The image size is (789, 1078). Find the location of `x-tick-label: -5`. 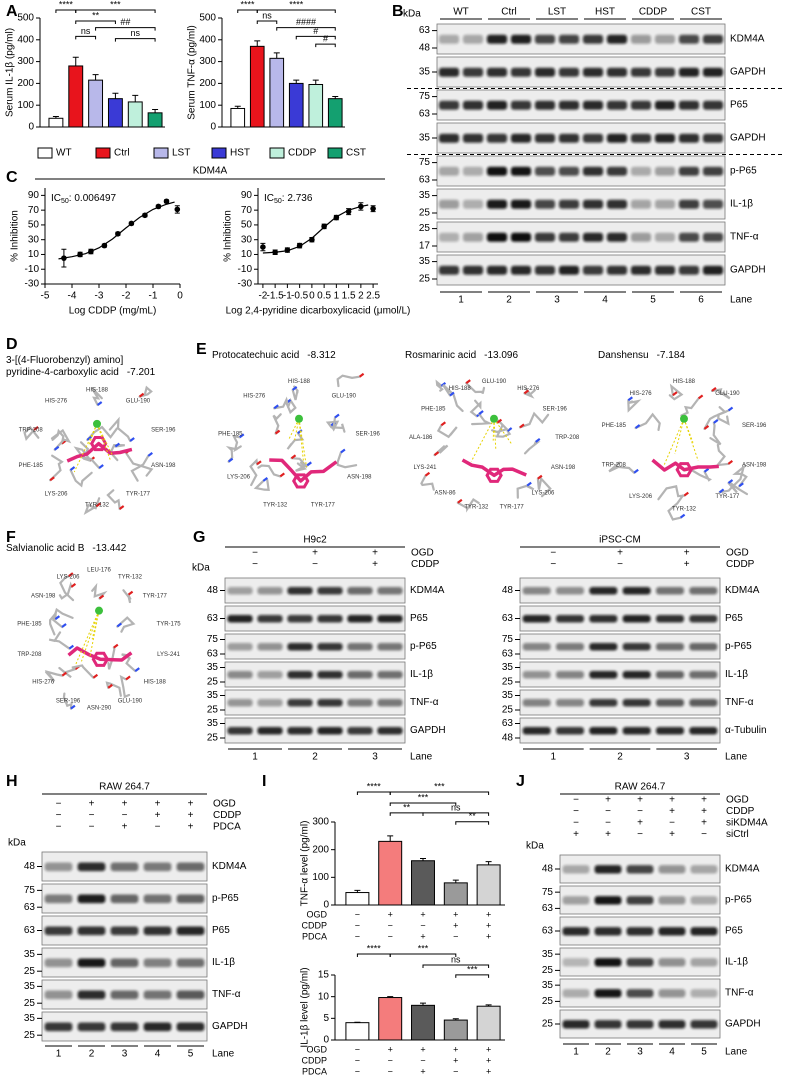

x-tick-label: -5 is located at coordinates (45, 296).